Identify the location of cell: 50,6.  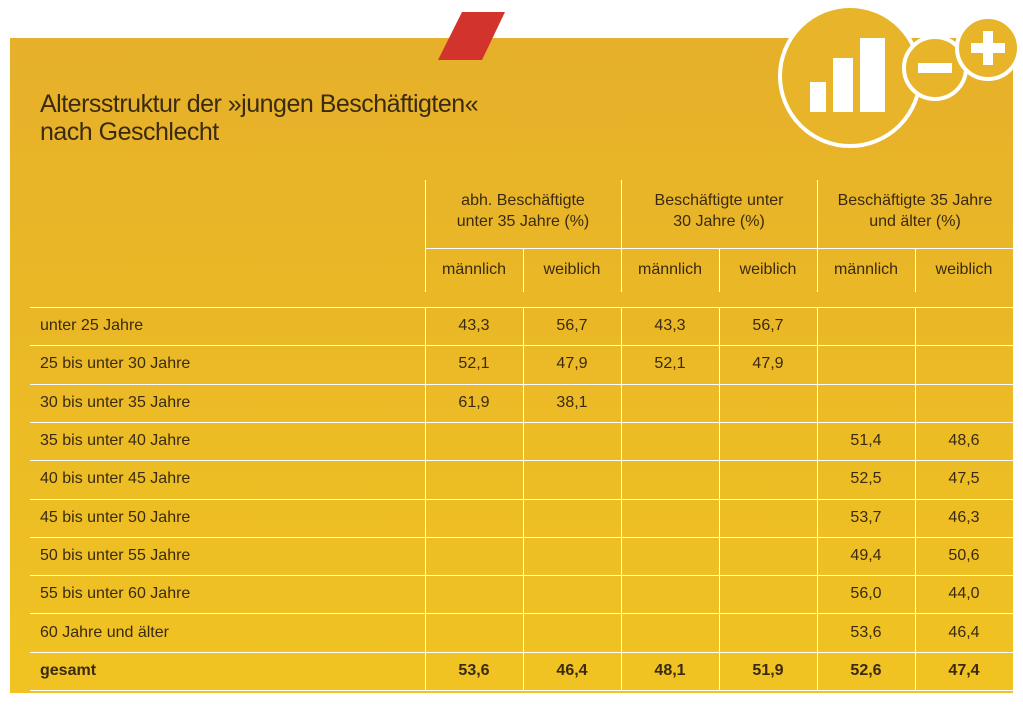
(964, 555).